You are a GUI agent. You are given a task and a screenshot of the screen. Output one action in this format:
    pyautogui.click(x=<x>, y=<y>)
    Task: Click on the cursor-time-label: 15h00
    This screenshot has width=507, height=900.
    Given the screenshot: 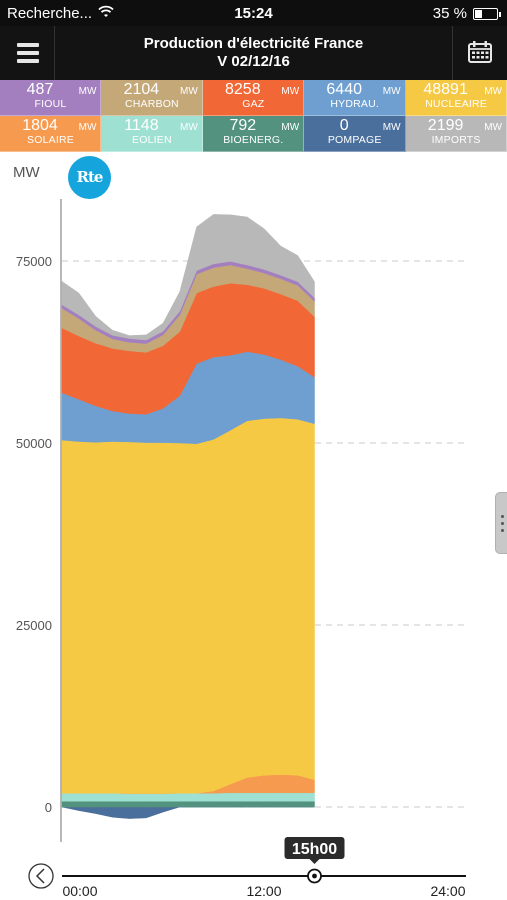 What is the action you would take?
    pyautogui.click(x=314, y=849)
    